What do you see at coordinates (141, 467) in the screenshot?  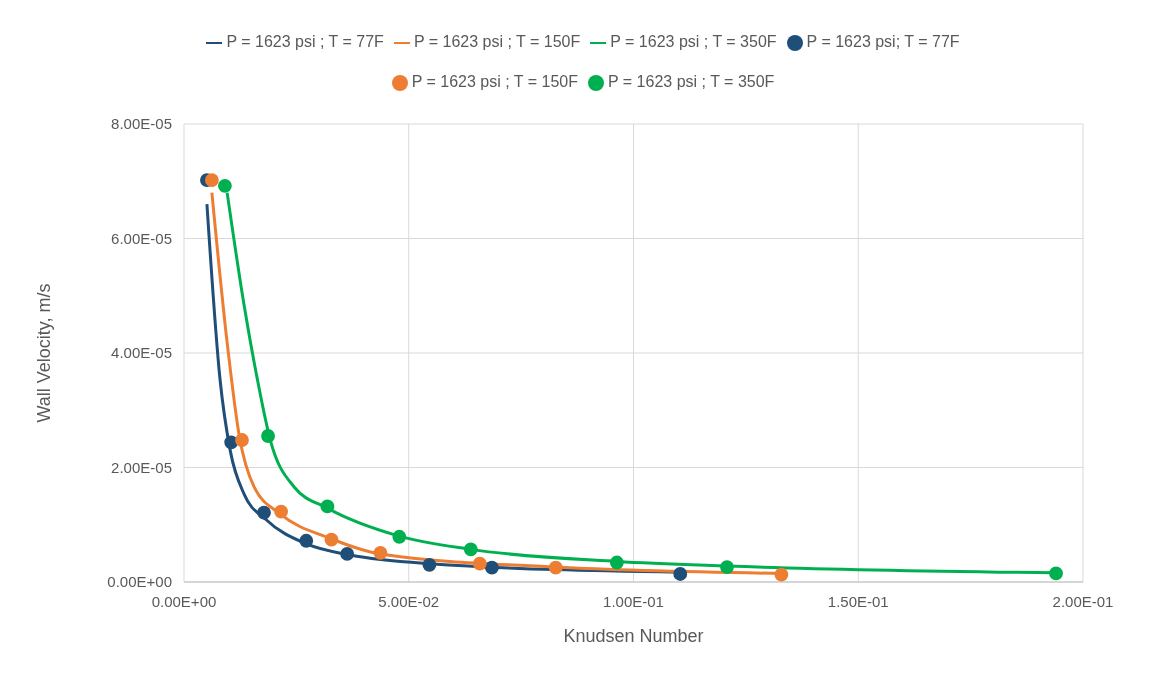 I see `y-tick-label: 2.00E-05` at bounding box center [141, 467].